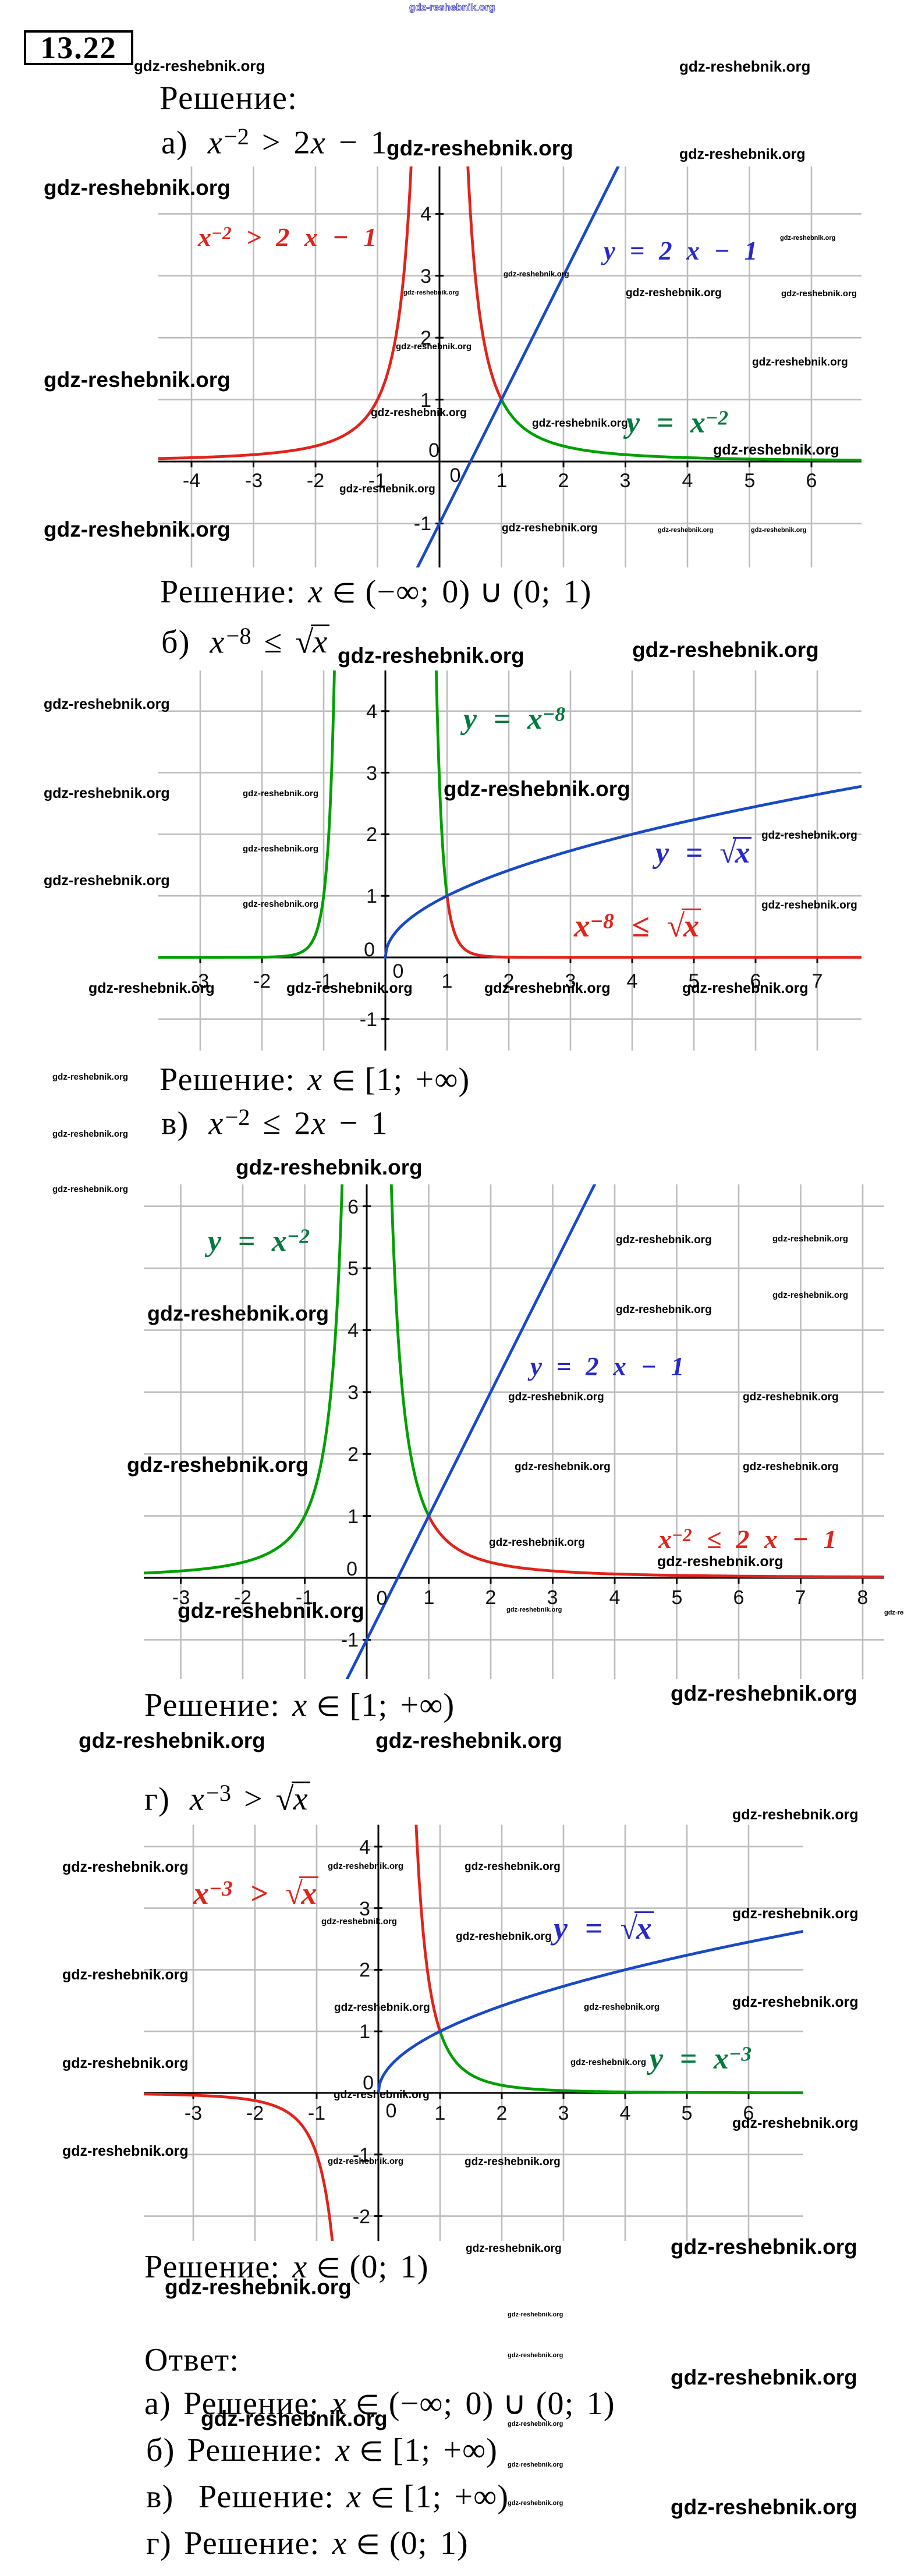 The width and height of the screenshot is (904, 2576). I want to click on svg-text: -4, so click(191, 481).